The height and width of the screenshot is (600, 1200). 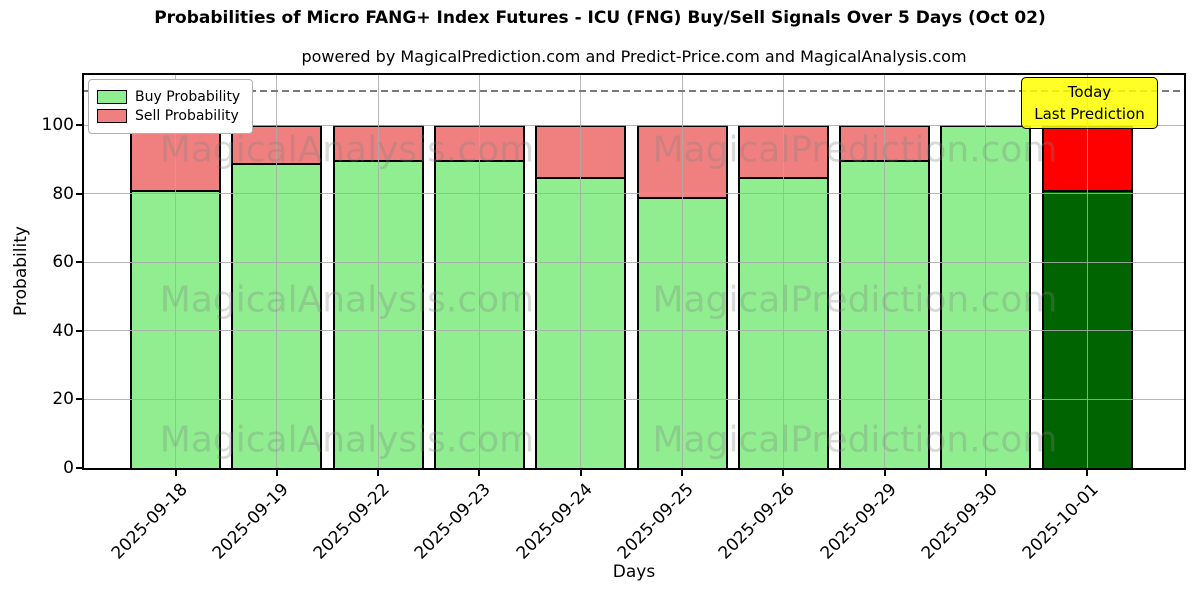 I want to click on legend-item-sell: Sell Probability, so click(x=168, y=116).